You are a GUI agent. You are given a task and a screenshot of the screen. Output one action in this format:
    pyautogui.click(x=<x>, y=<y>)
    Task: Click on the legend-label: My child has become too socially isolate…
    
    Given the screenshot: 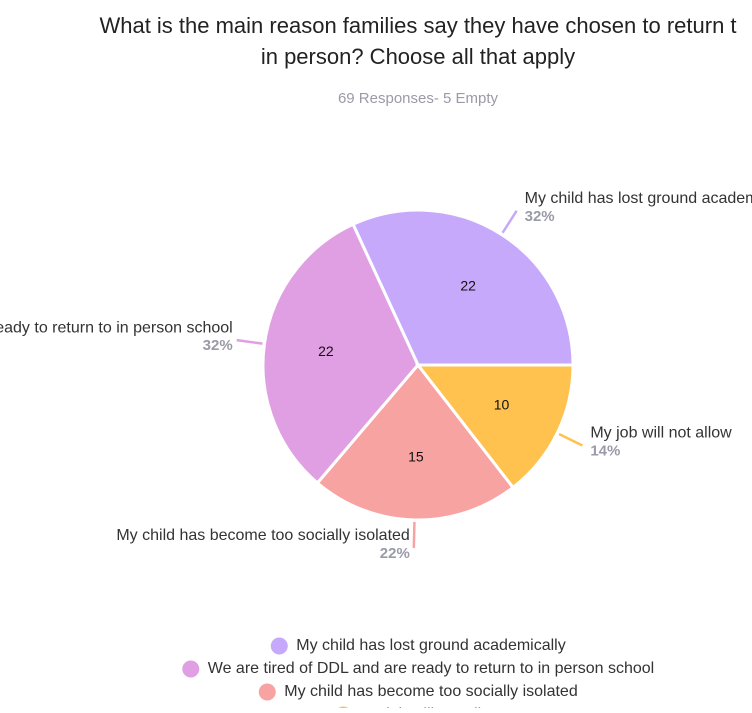 What is the action you would take?
    pyautogui.click(x=430, y=691)
    